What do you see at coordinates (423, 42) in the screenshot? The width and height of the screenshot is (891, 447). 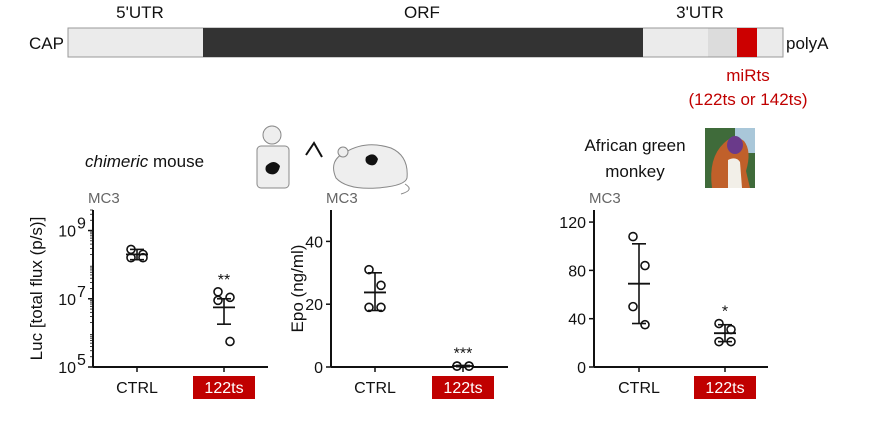 I see `orf-region` at bounding box center [423, 42].